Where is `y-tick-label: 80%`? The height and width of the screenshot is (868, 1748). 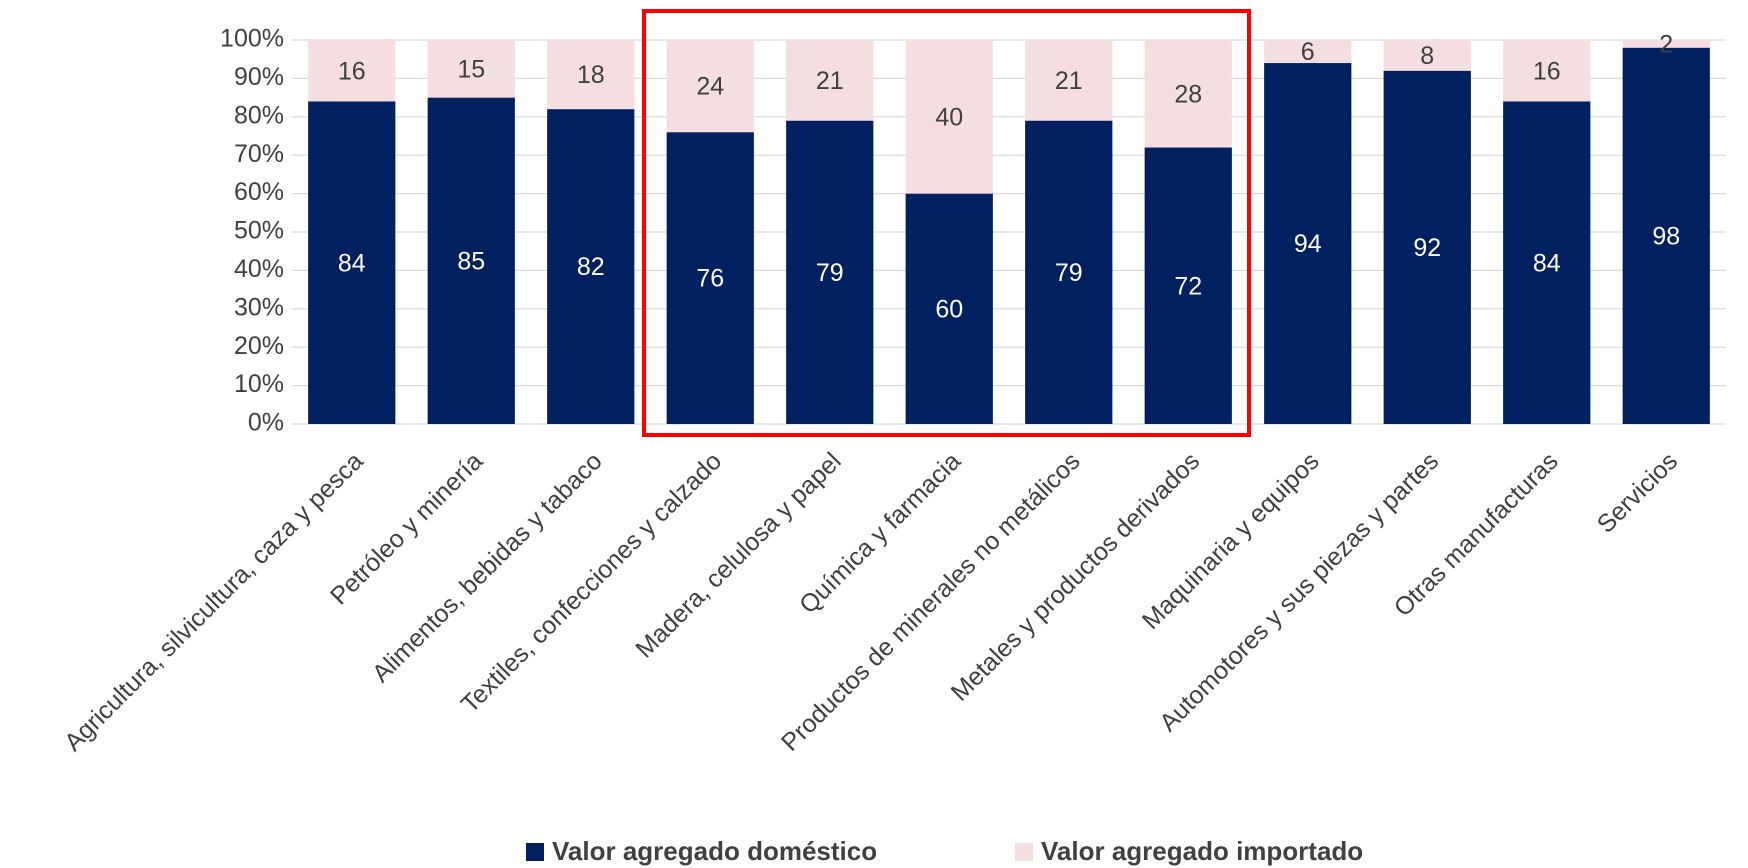 y-tick-label: 80% is located at coordinates (259, 115).